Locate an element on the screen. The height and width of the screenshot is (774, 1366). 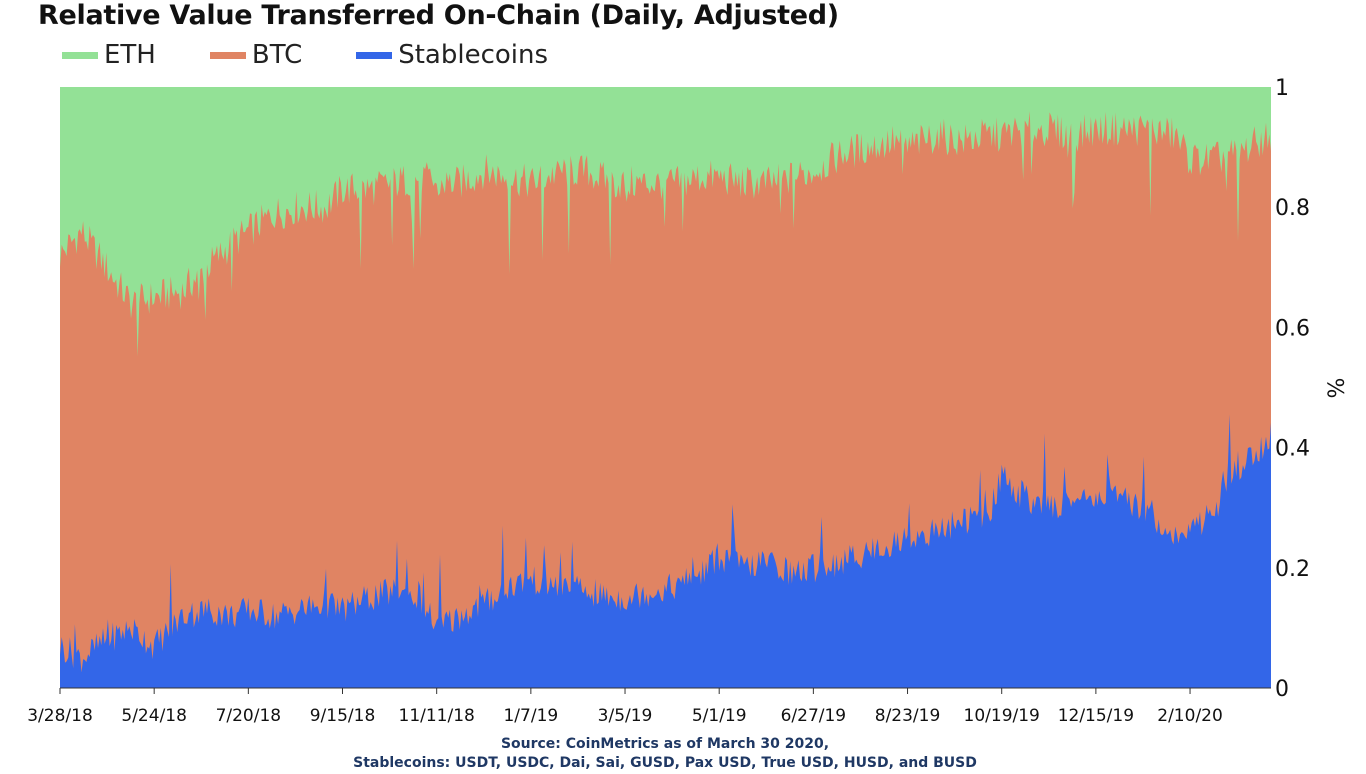
legend-item-btc: BTC is located at coordinates (256, 55).